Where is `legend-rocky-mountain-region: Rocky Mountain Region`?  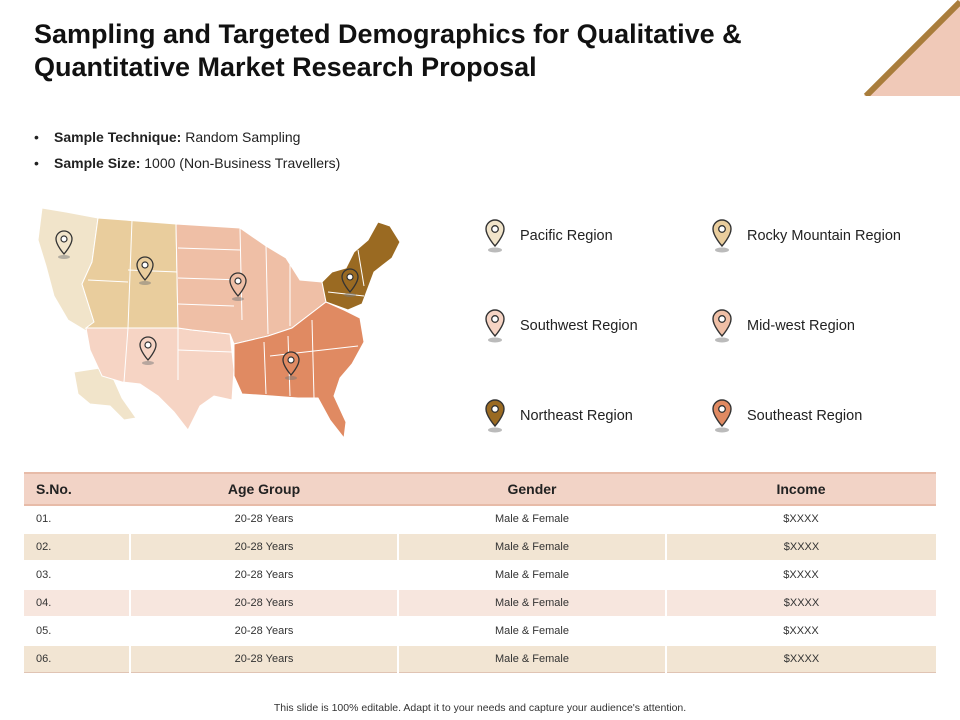 legend-rocky-mountain-region: Rocky Mountain Region is located at coordinates (806, 236).